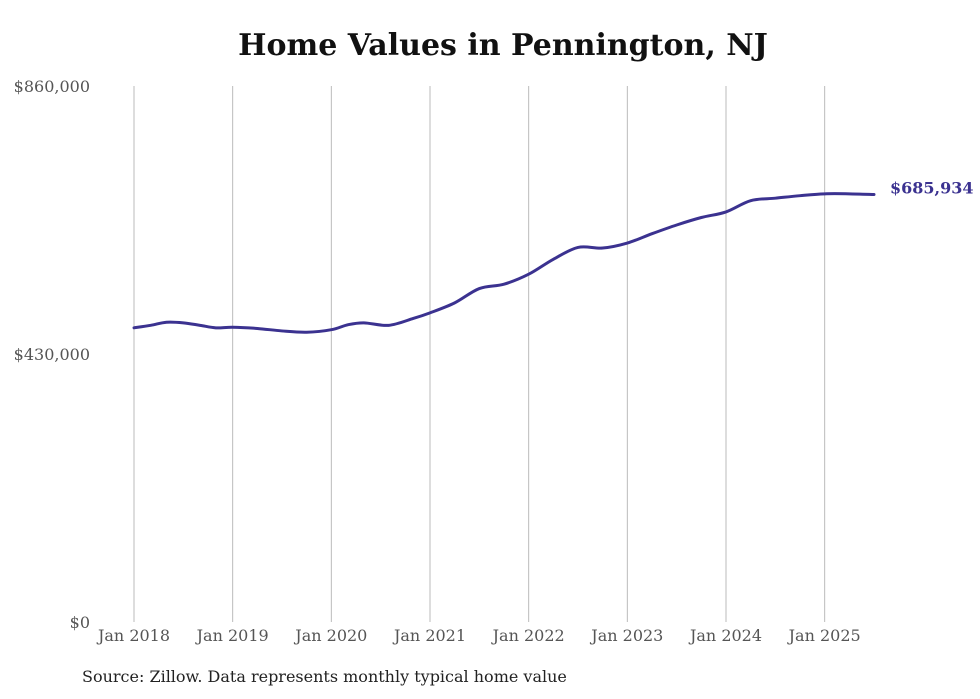 This screenshot has height=699, width=980. I want to click on y-tick-label: $0, so click(80, 622).